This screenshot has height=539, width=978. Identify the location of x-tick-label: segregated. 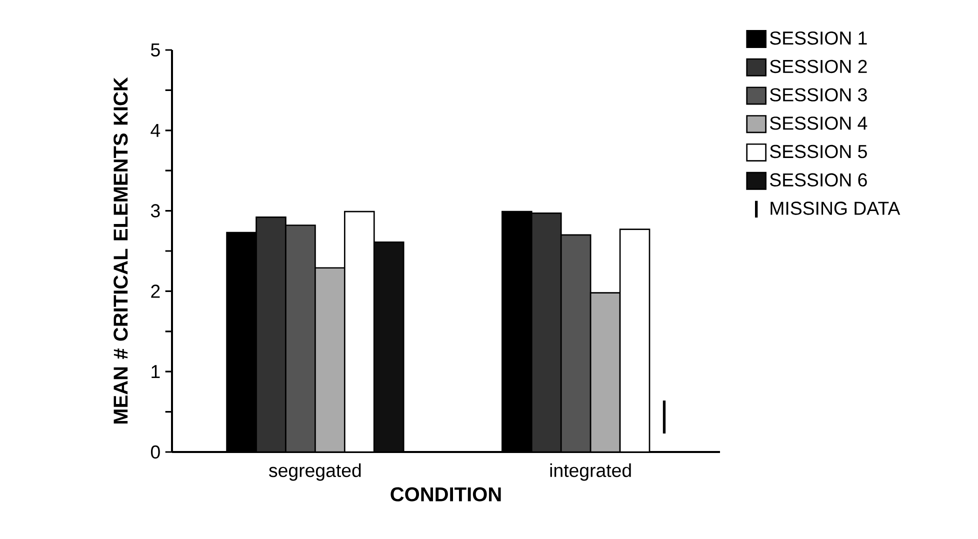
(315, 472).